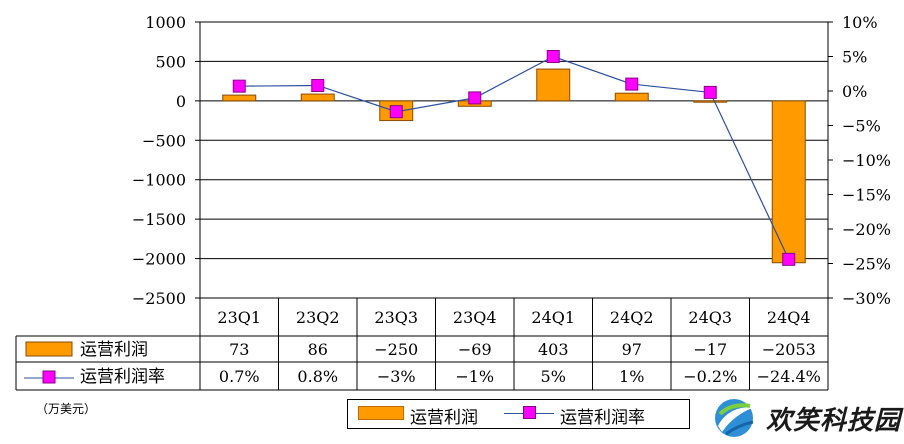 The image size is (904, 444). I want to click on bar-23Q1, so click(239, 98).